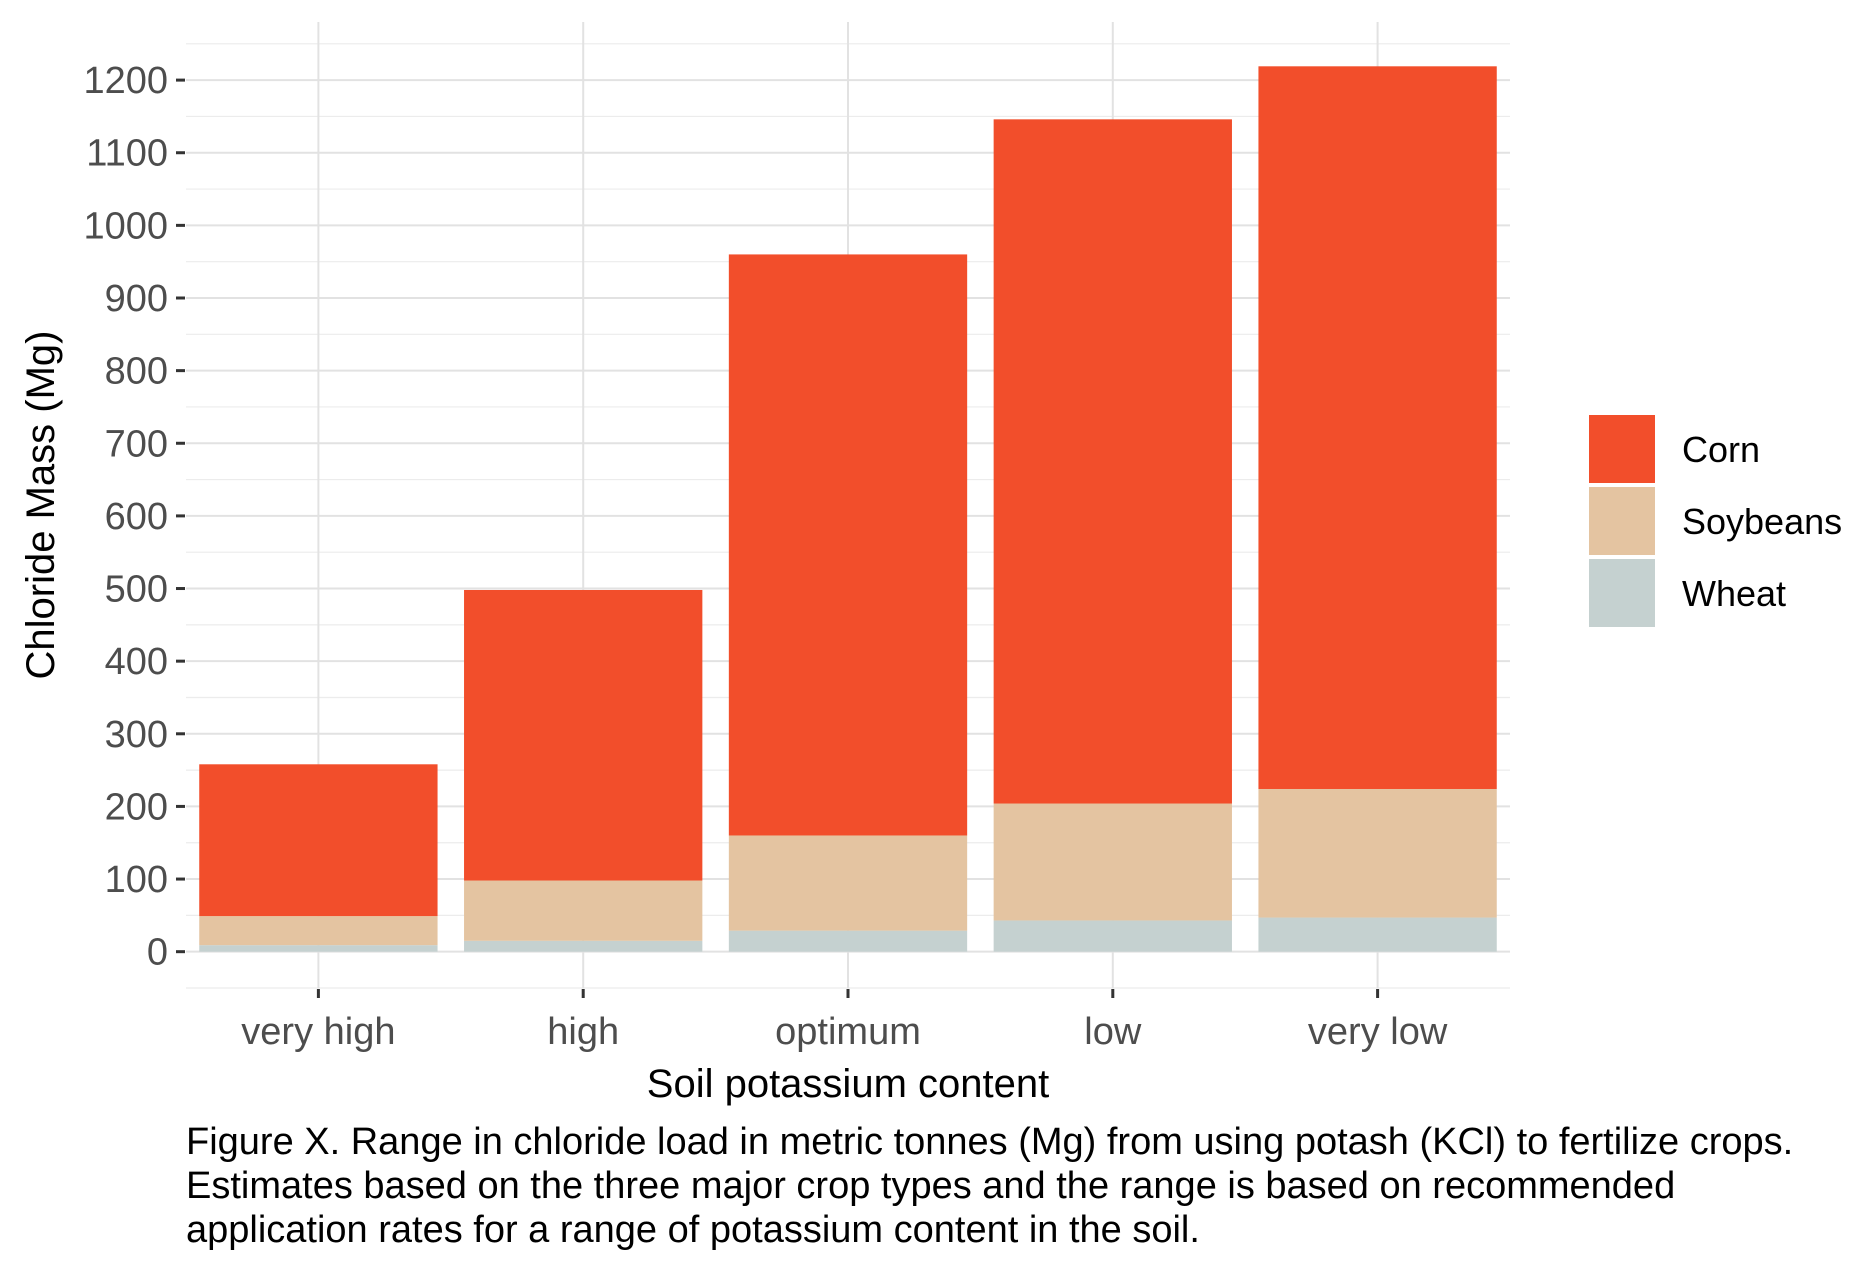 The image size is (1875, 1275). I want to click on y-tick-label: 1100, so click(127, 154).